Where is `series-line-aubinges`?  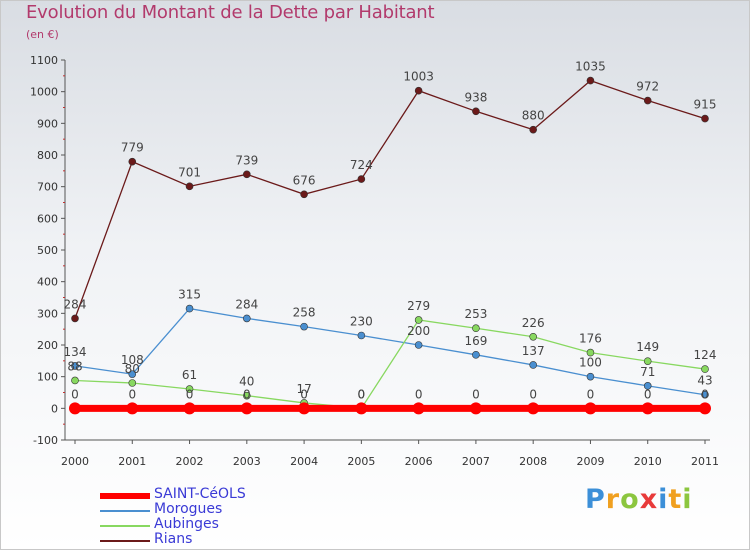 series-line-aubinges is located at coordinates (390, 364).